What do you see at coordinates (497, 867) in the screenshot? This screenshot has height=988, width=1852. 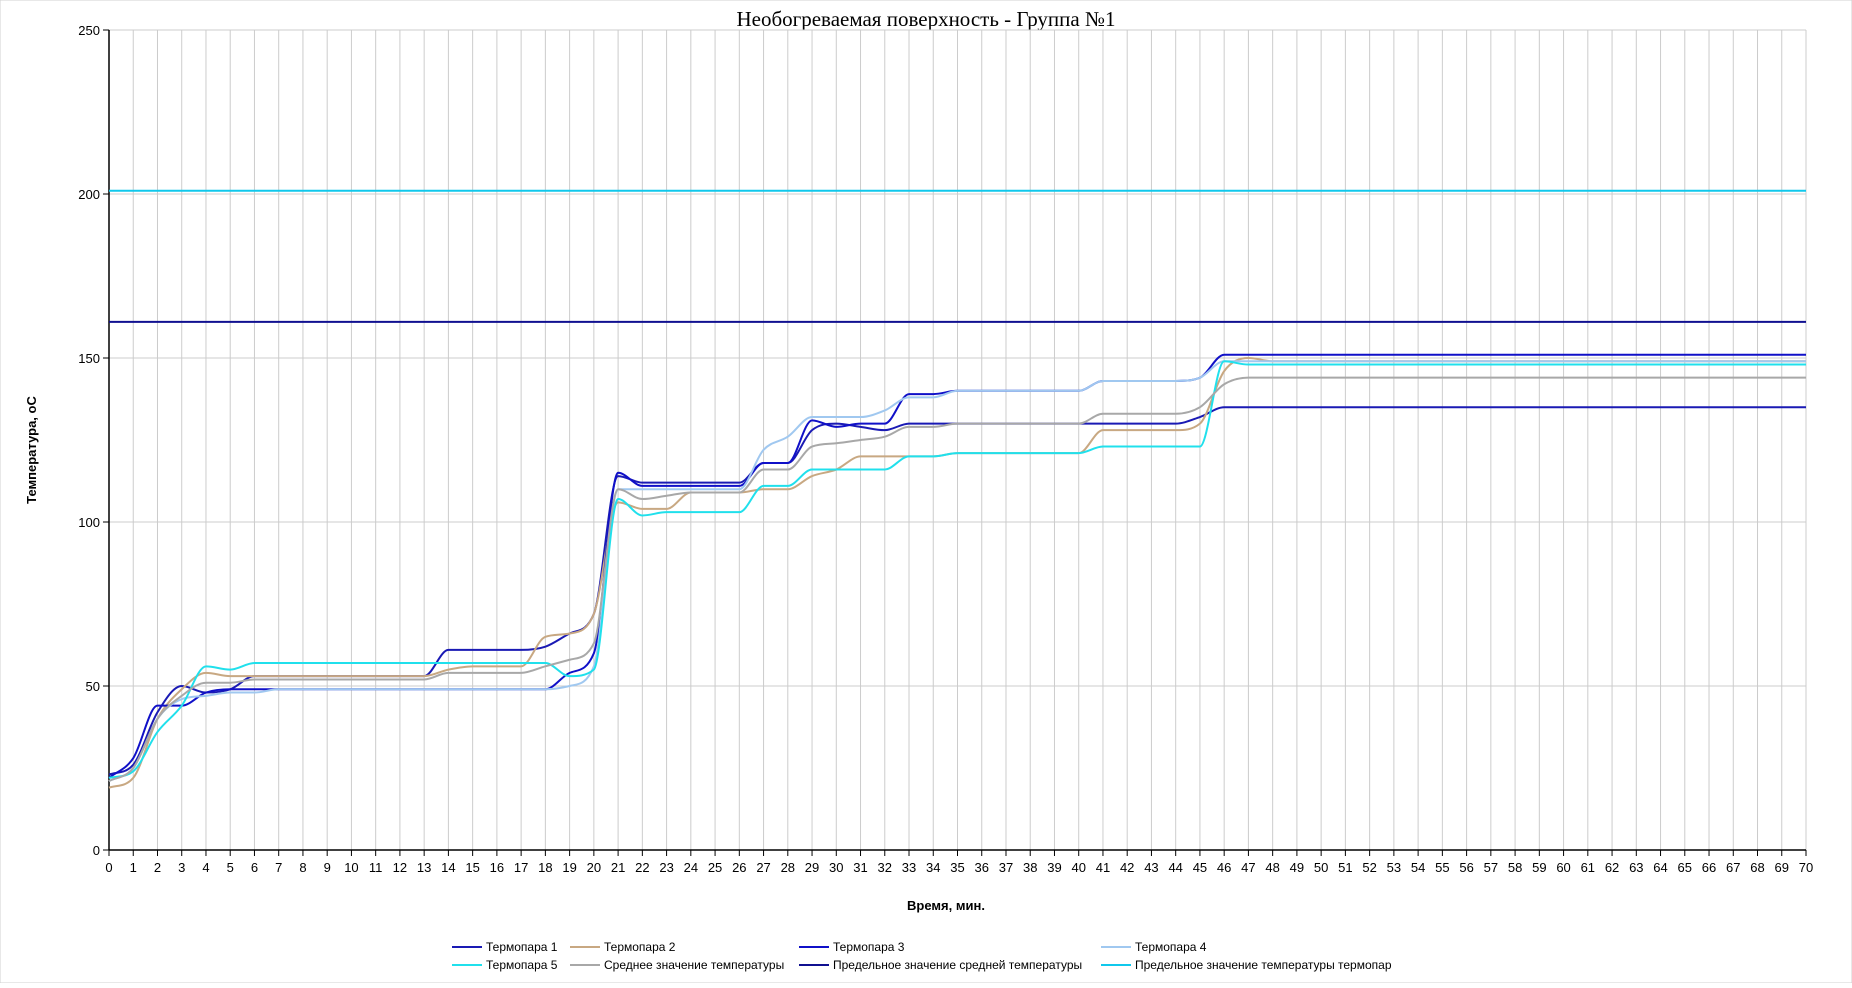 I see `x-tick-label: 16` at bounding box center [497, 867].